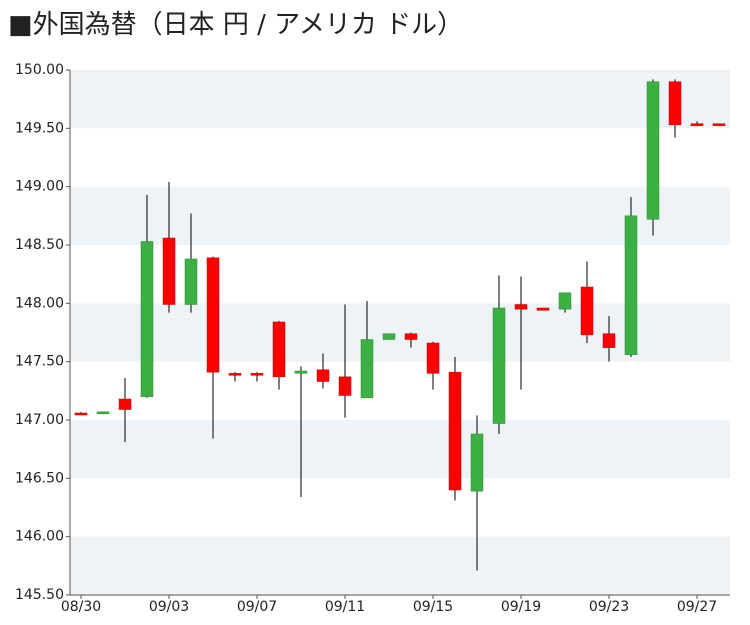 This screenshot has height=625, width=750. Describe the element at coordinates (609, 607) in the screenshot. I see `x-tick-label: 09/23` at that location.